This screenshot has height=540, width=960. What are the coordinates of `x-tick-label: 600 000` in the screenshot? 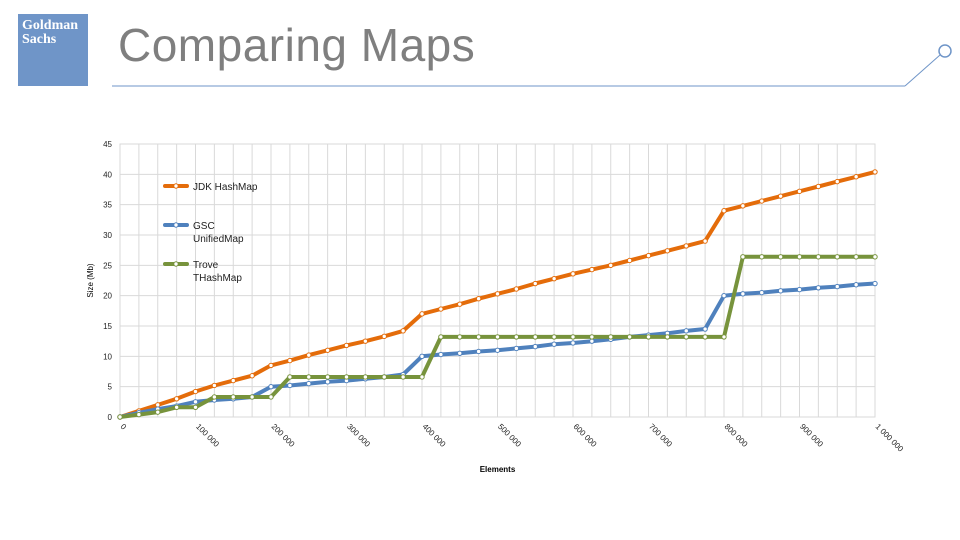 It's located at (585, 435).